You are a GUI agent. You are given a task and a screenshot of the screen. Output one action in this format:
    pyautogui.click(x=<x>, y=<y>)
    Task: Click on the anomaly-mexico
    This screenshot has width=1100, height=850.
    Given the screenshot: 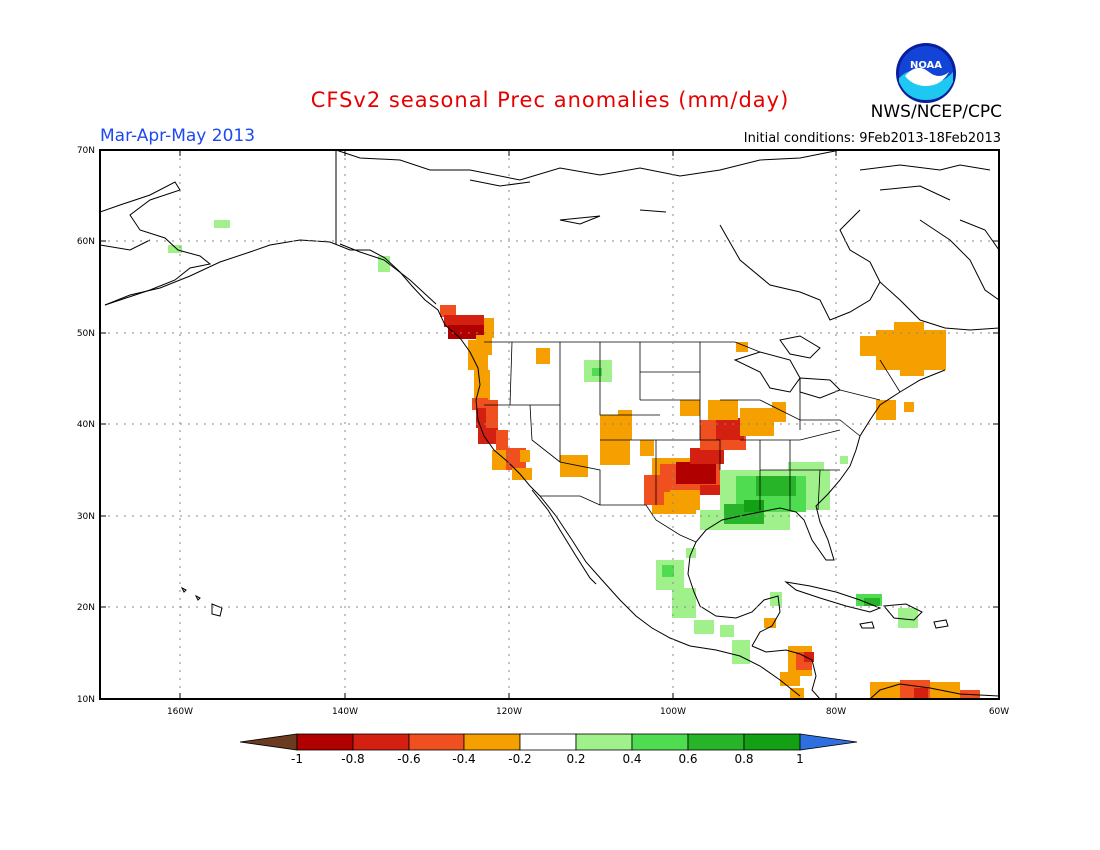 What is the action you would take?
    pyautogui.click(x=719, y=606)
    